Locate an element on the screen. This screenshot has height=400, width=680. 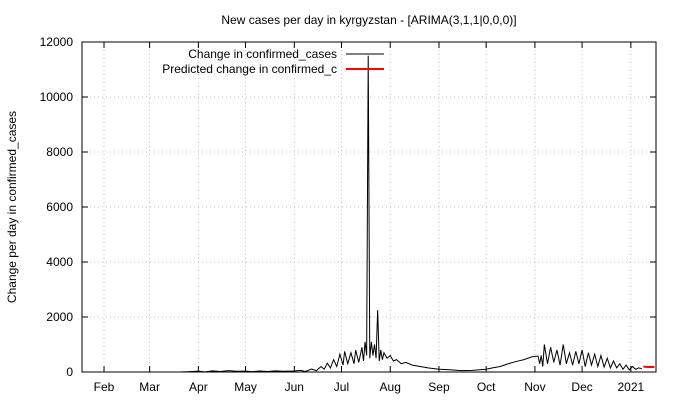
y-tick-label: 2000 is located at coordinates (59, 317).